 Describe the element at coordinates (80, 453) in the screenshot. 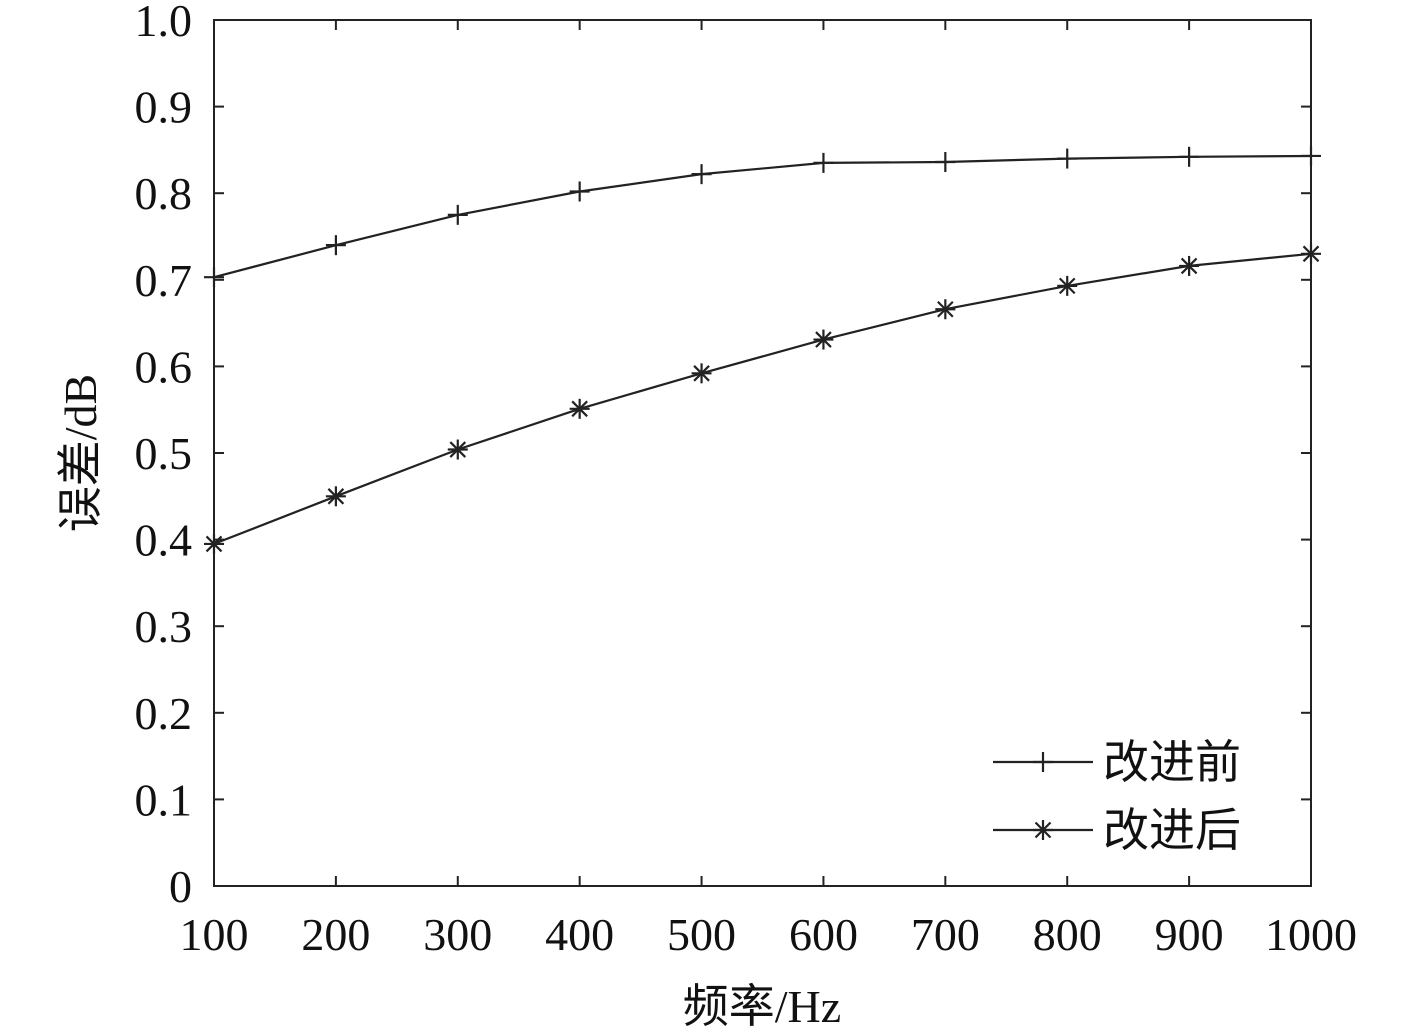

I see `y-axis-label: 误差/dB` at that location.